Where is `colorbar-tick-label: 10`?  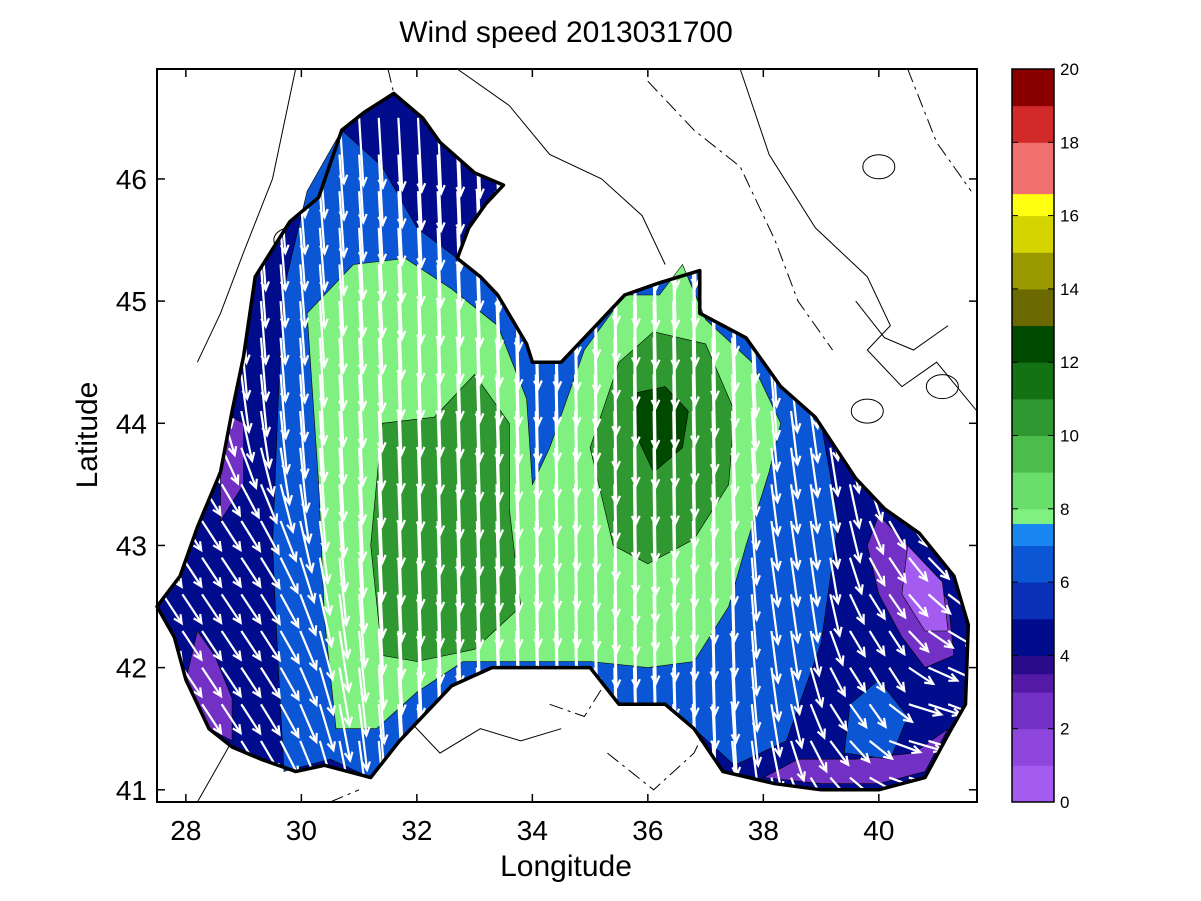 colorbar-tick-label: 10 is located at coordinates (1069, 436).